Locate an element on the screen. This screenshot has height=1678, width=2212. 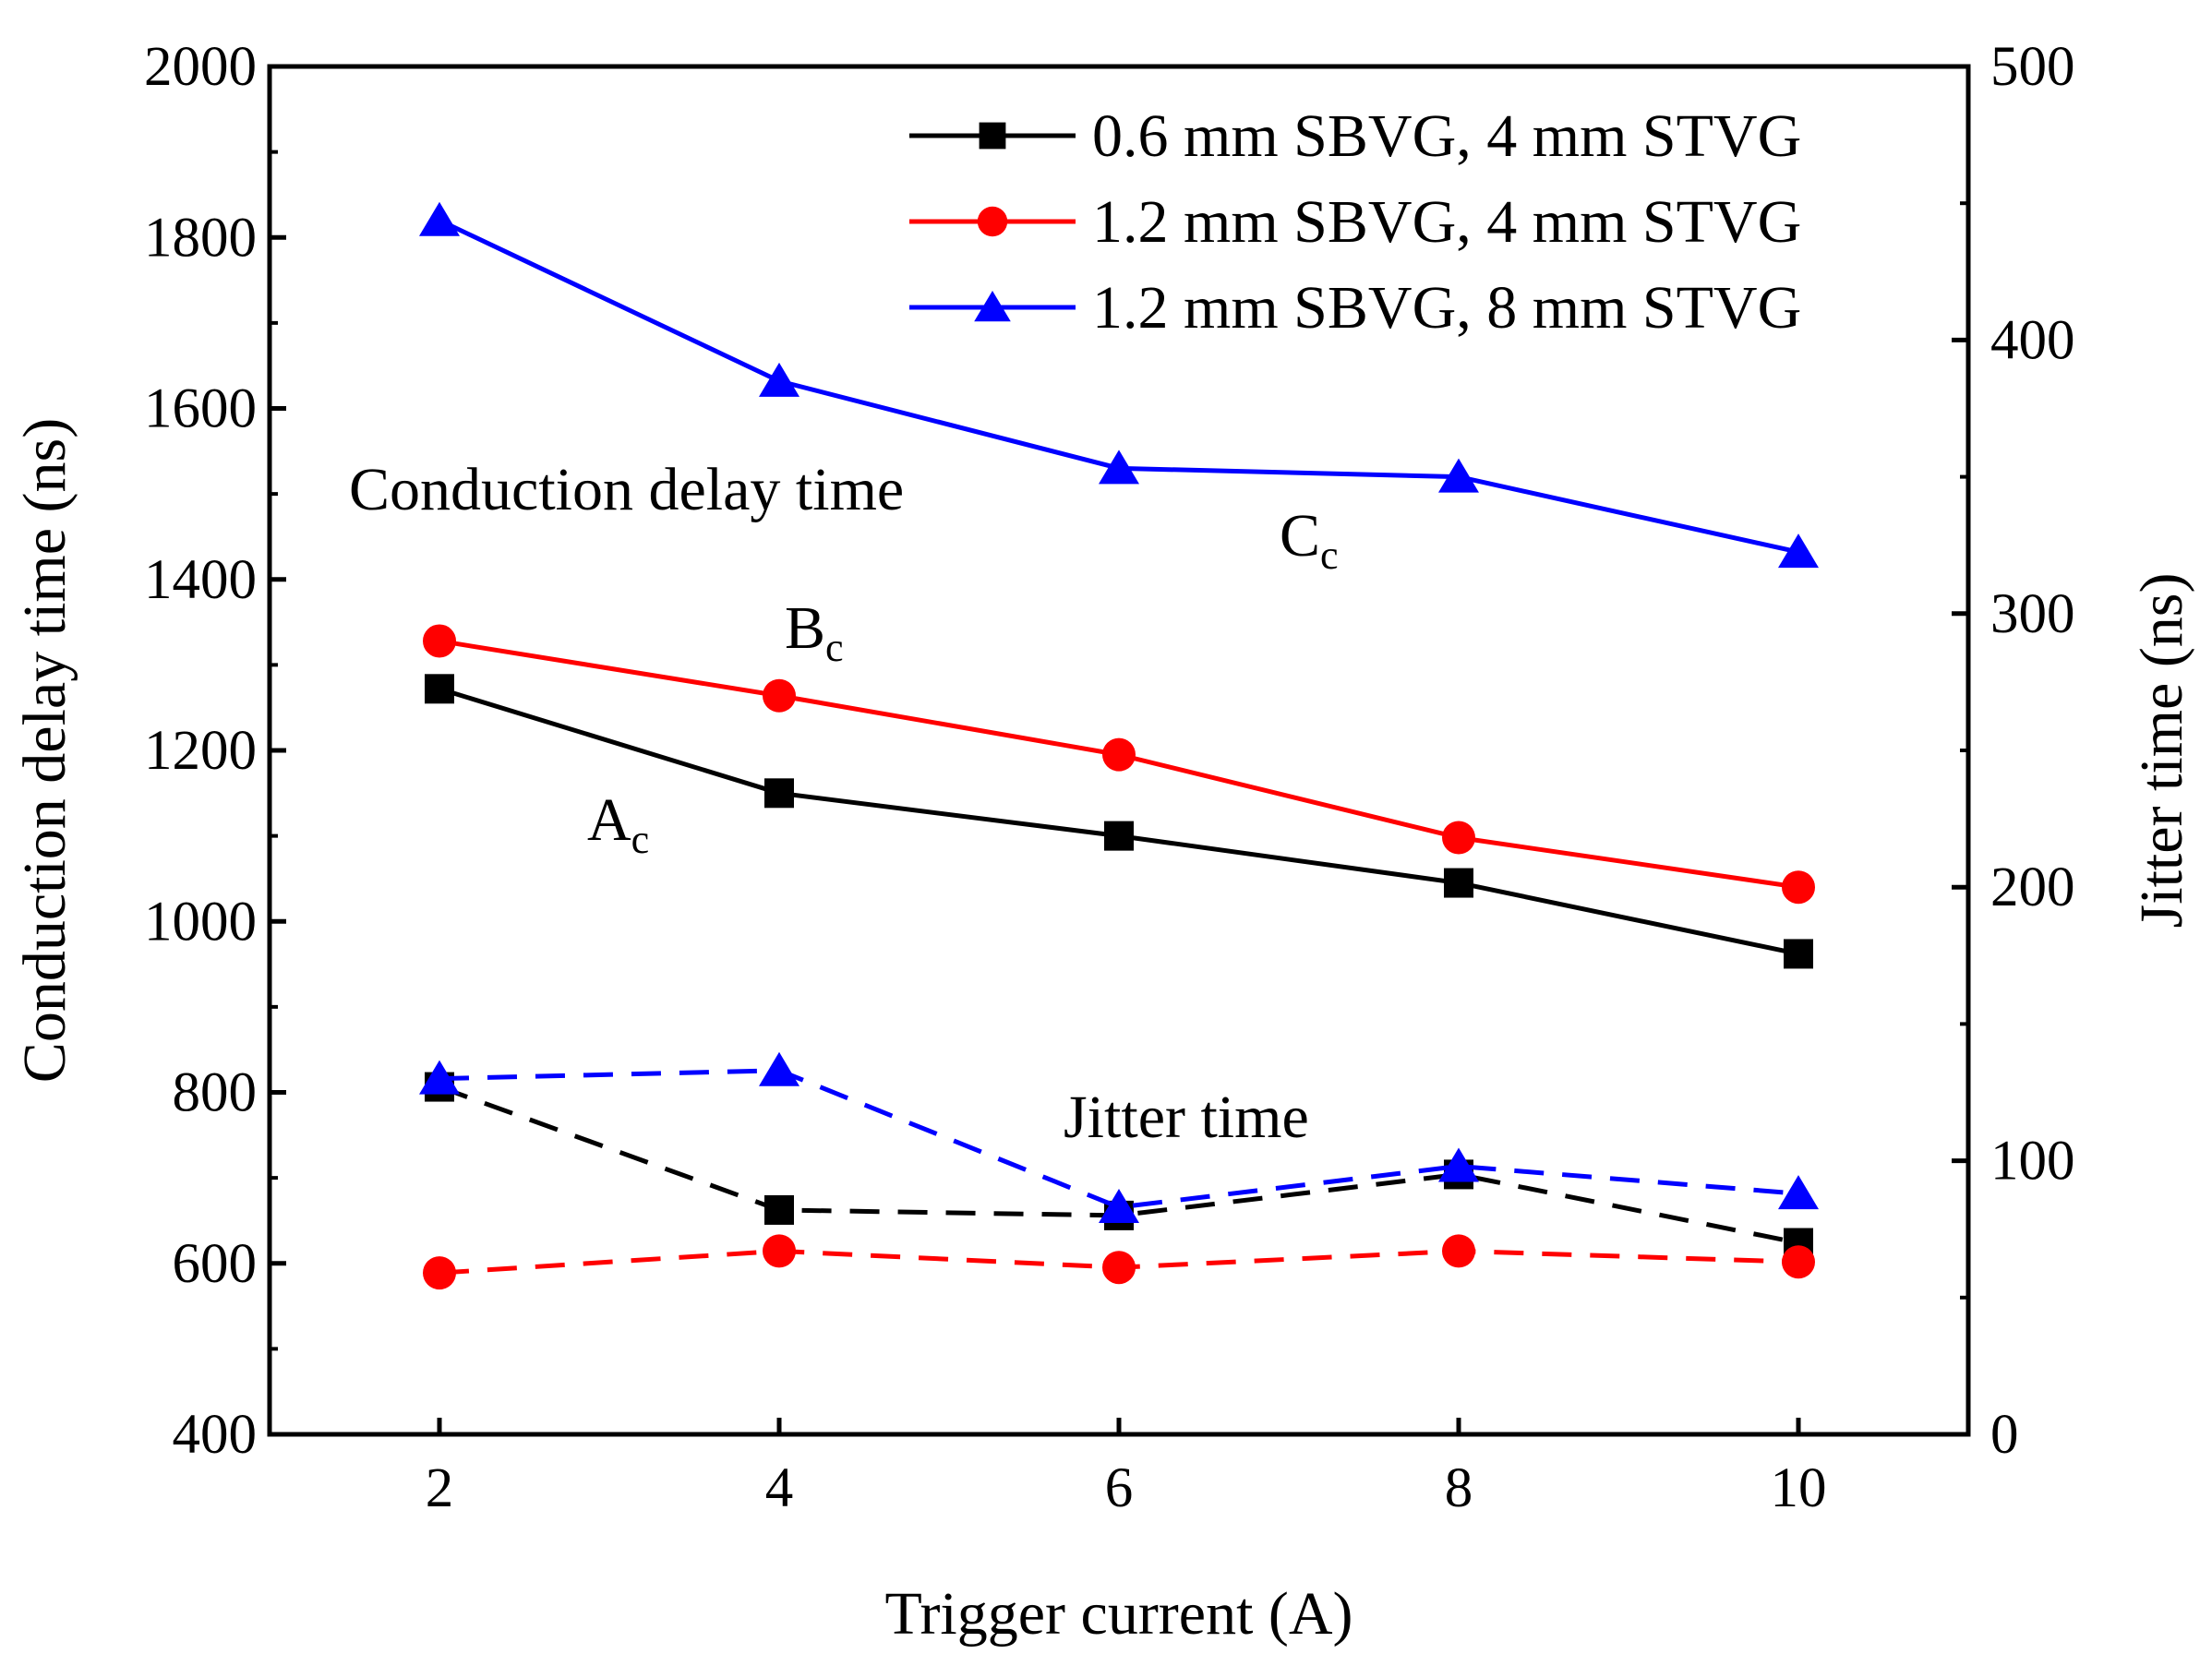
jitter-time-annotation: Jitter time is located at coordinates (1186, 1117).